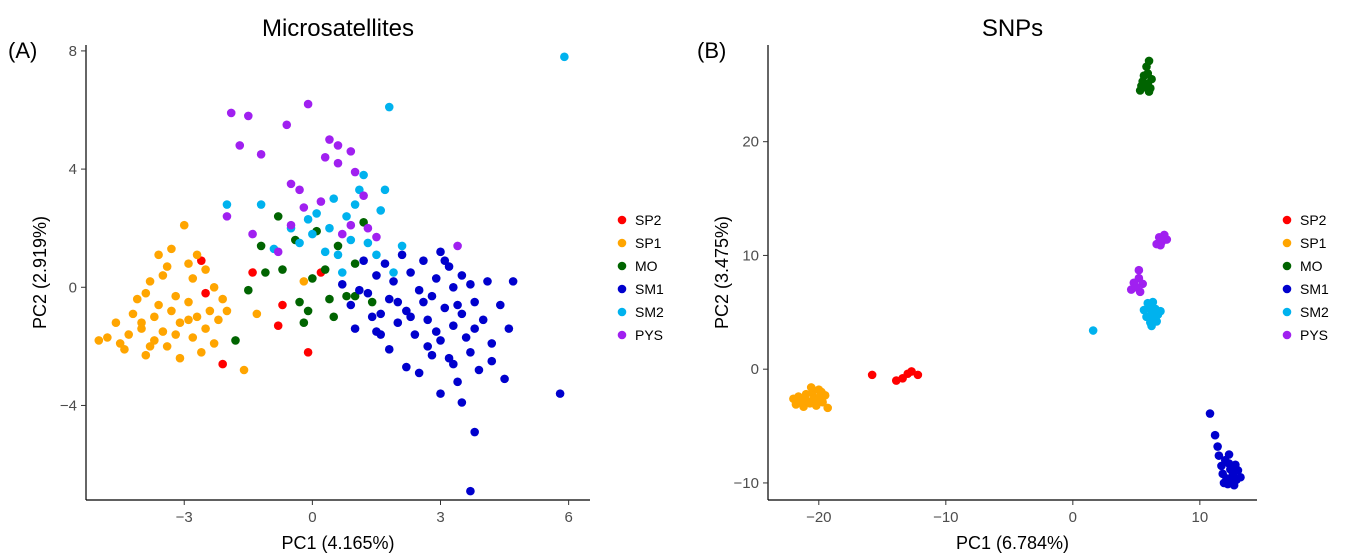  What do you see at coordinates (1287, 243) in the screenshot?
I see `legend-marker-sp1` at bounding box center [1287, 243].